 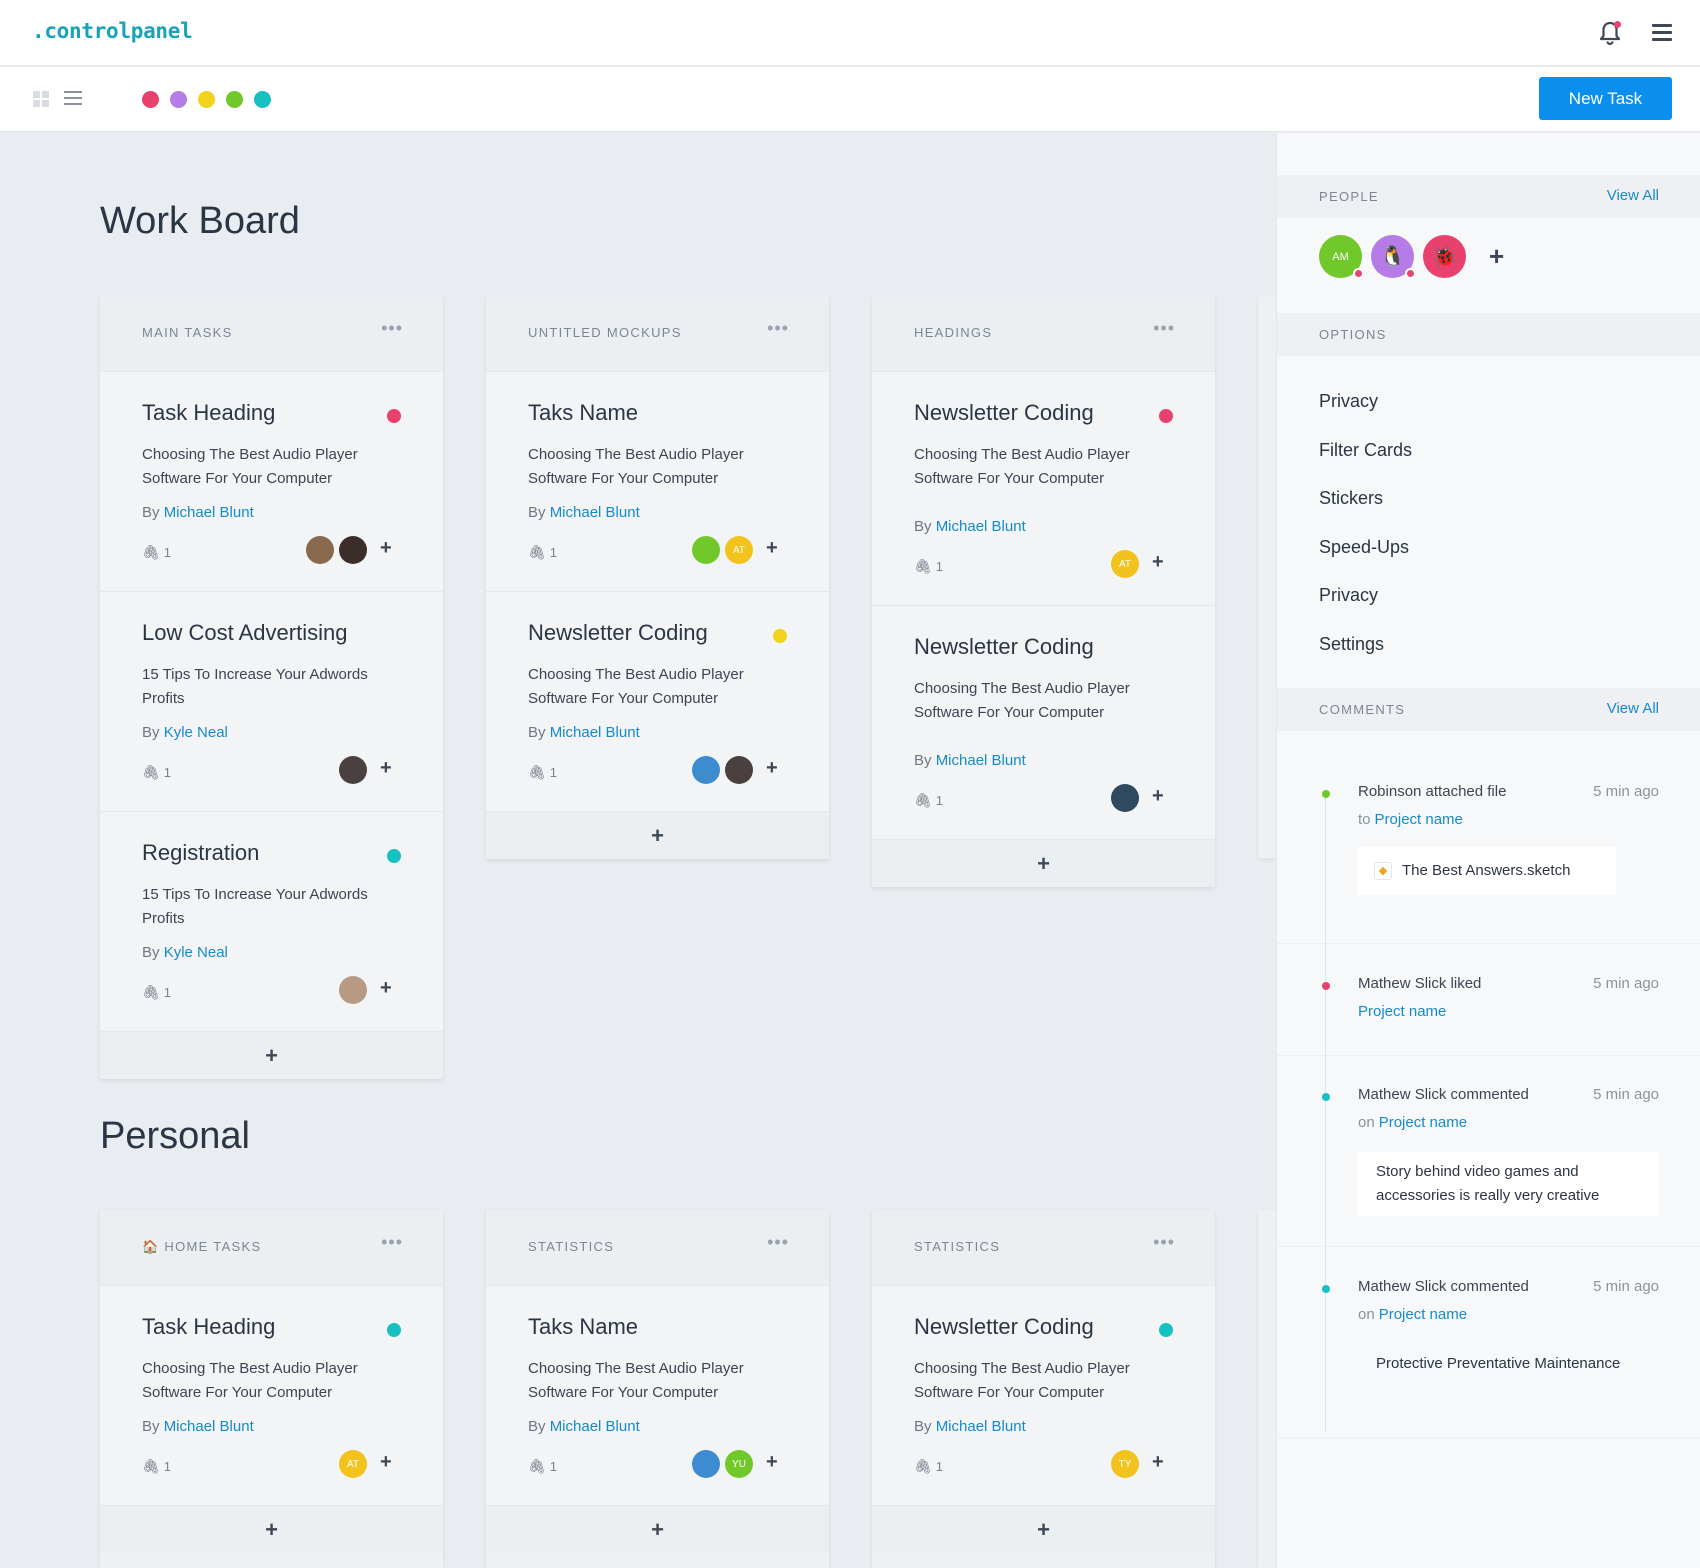 What do you see at coordinates (1605, 98) in the screenshot?
I see `new-task-button: New Task` at bounding box center [1605, 98].